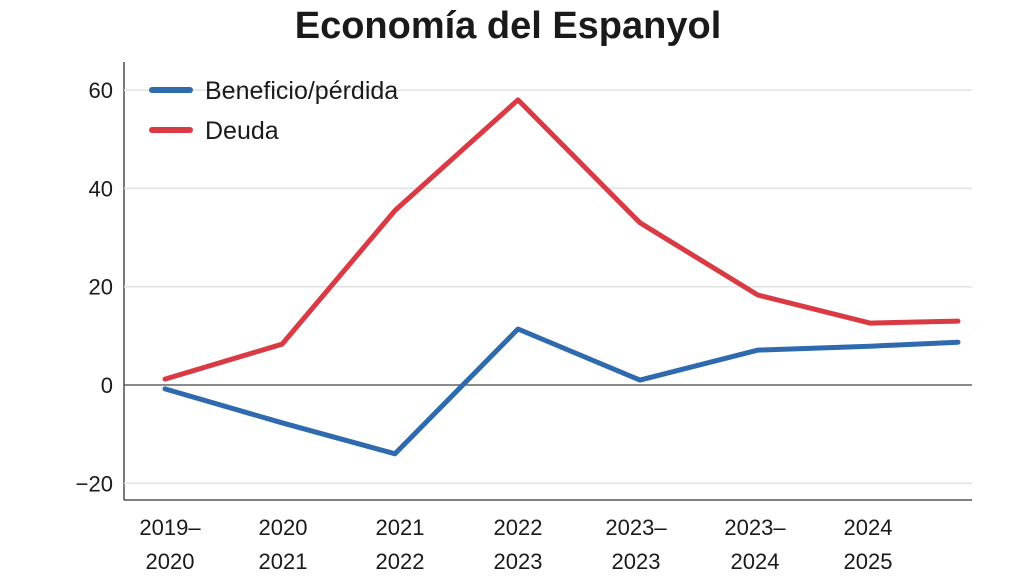 Image resolution: width=1024 pixels, height=576 pixels. I want to click on x-tick-label: 2024 2025, so click(868, 544).